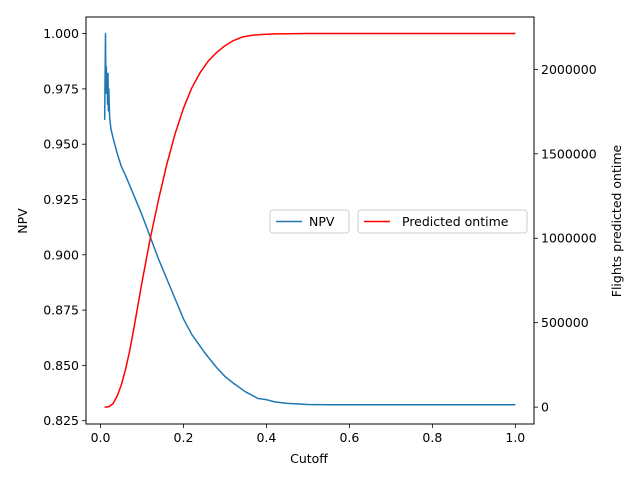 This screenshot has height=480, width=640. I want to click on legend-predicted-ontime-box, so click(442, 221).